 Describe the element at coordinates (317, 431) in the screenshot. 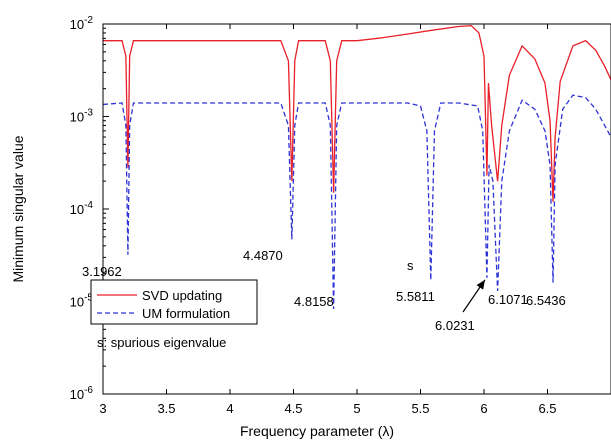

I see `x-axis-label: Frequency parameter (λ)` at that location.